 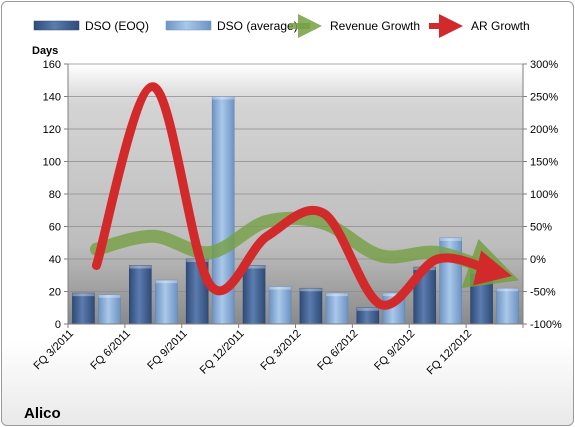 I want to click on legend-item-ar-growth: AR Growth, so click(x=479, y=26).